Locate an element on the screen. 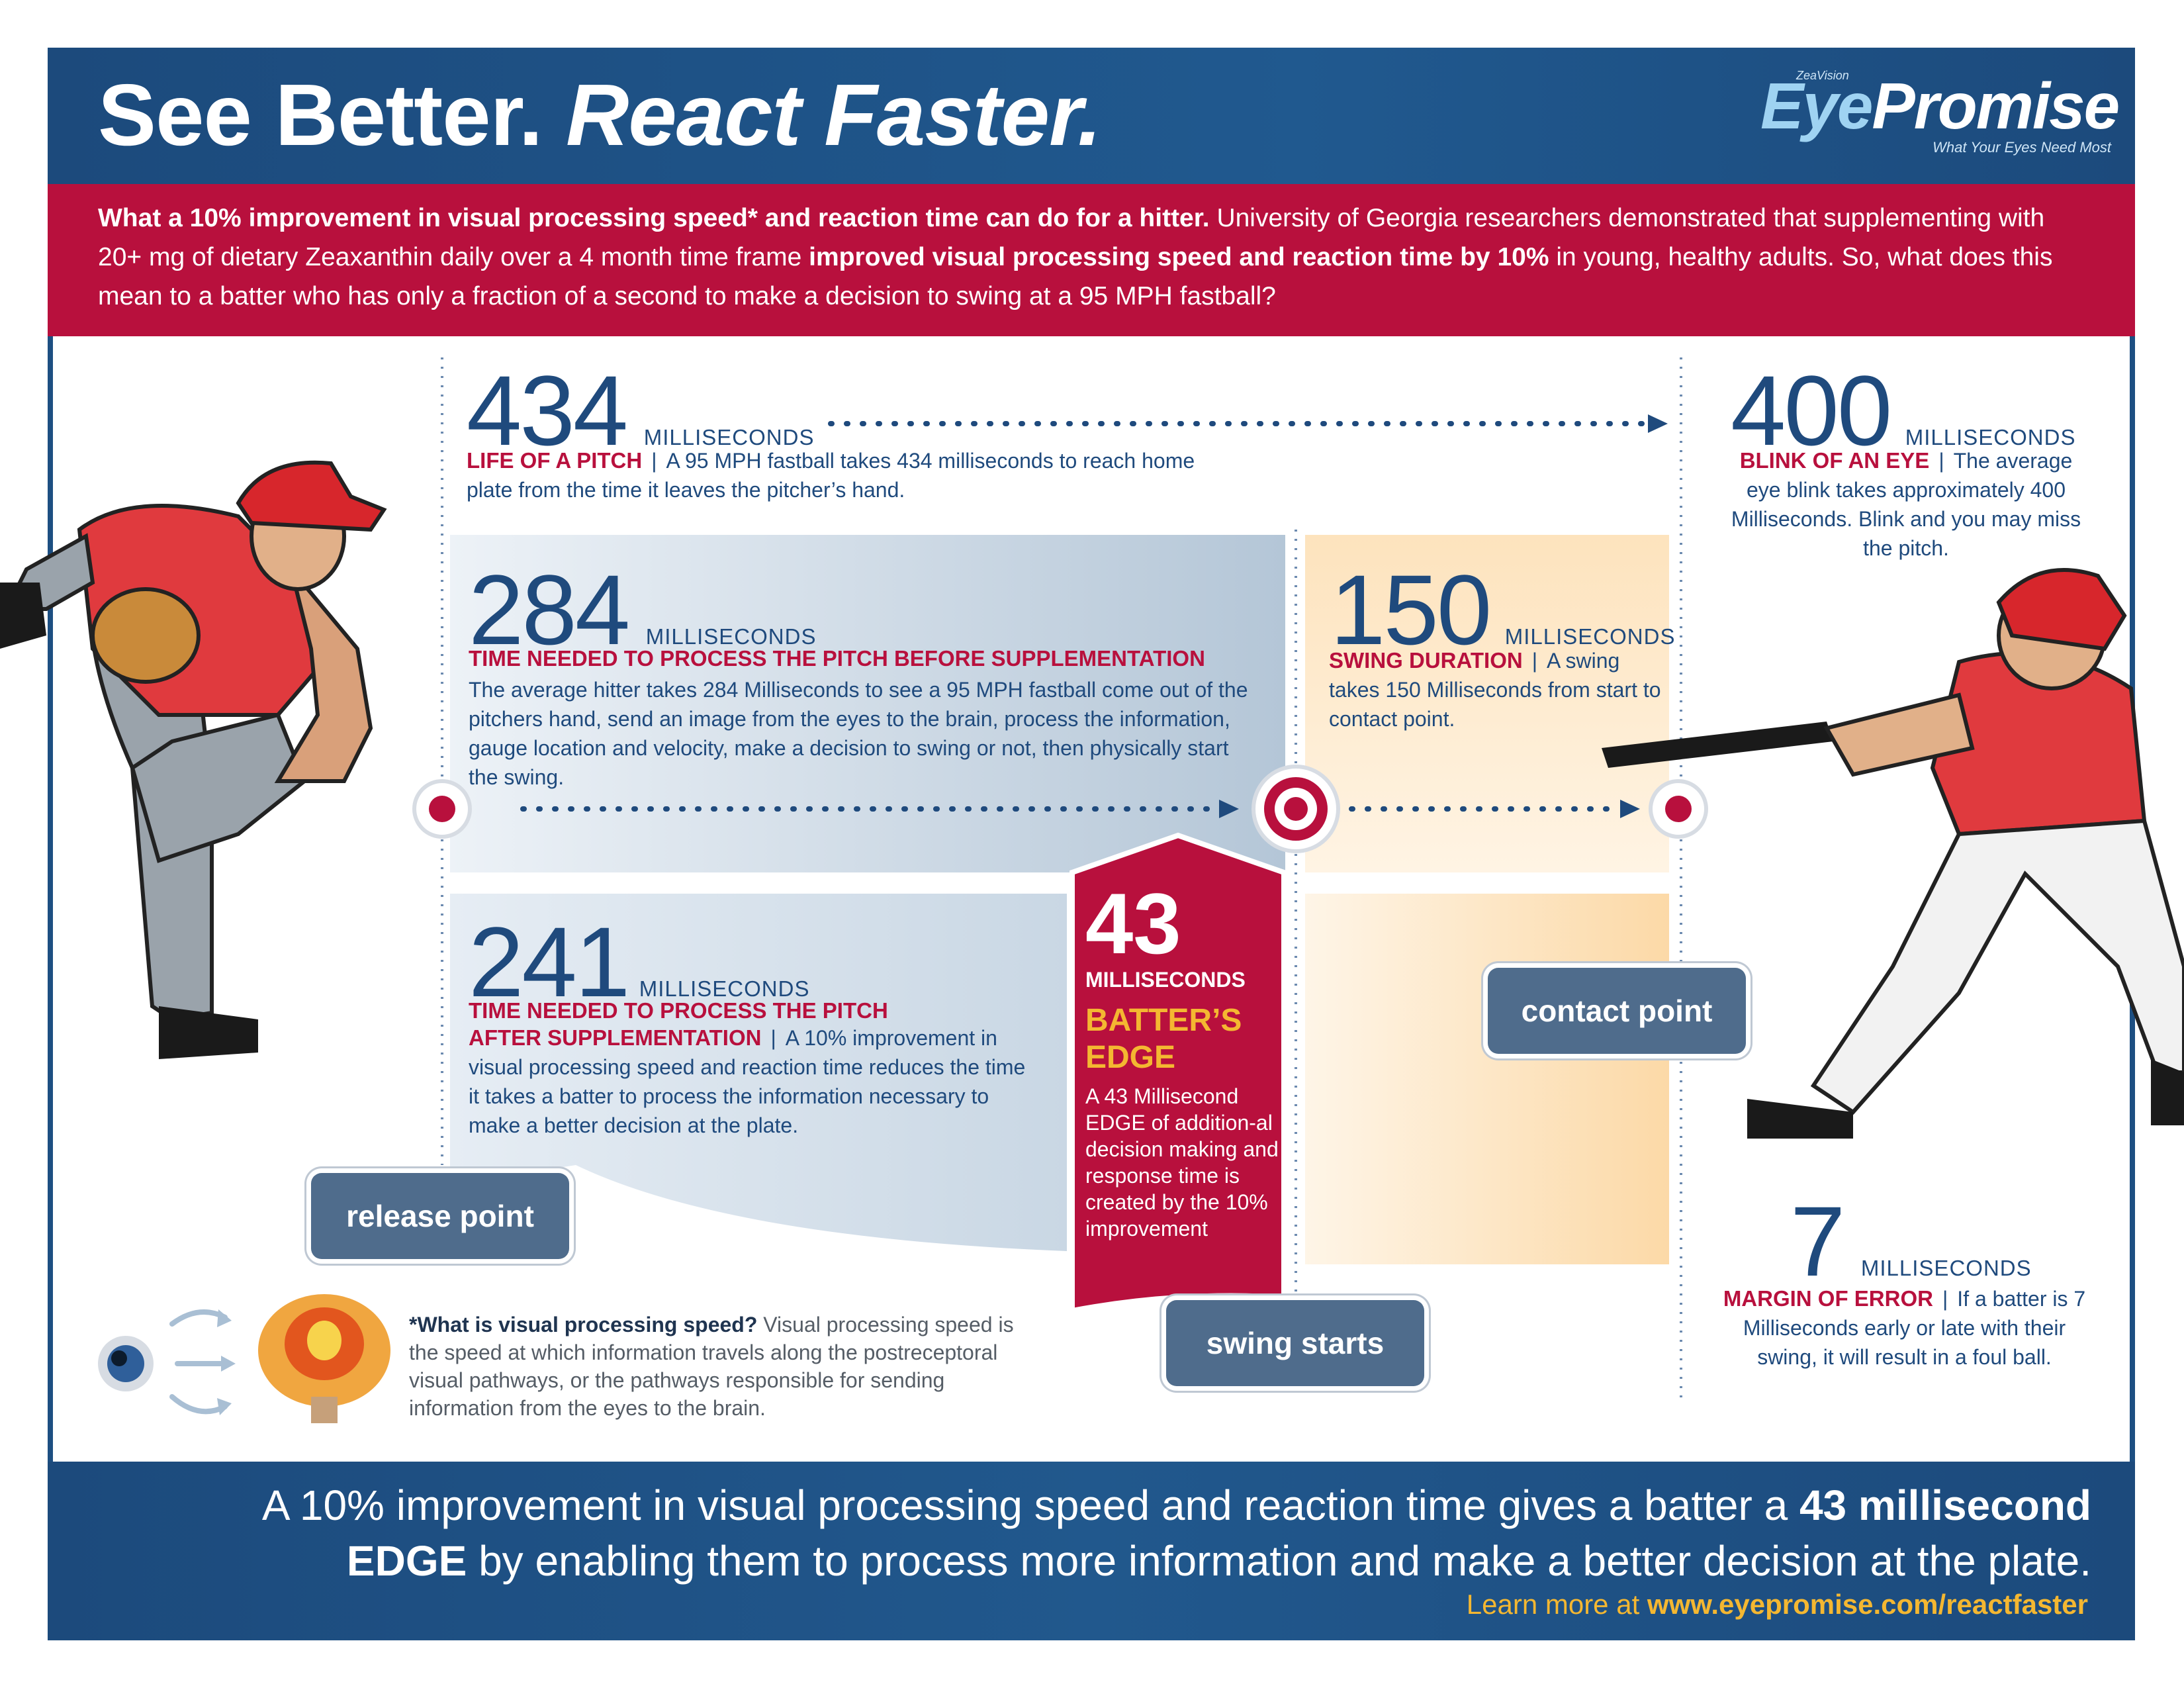  batter-helmet is located at coordinates (2061, 609).